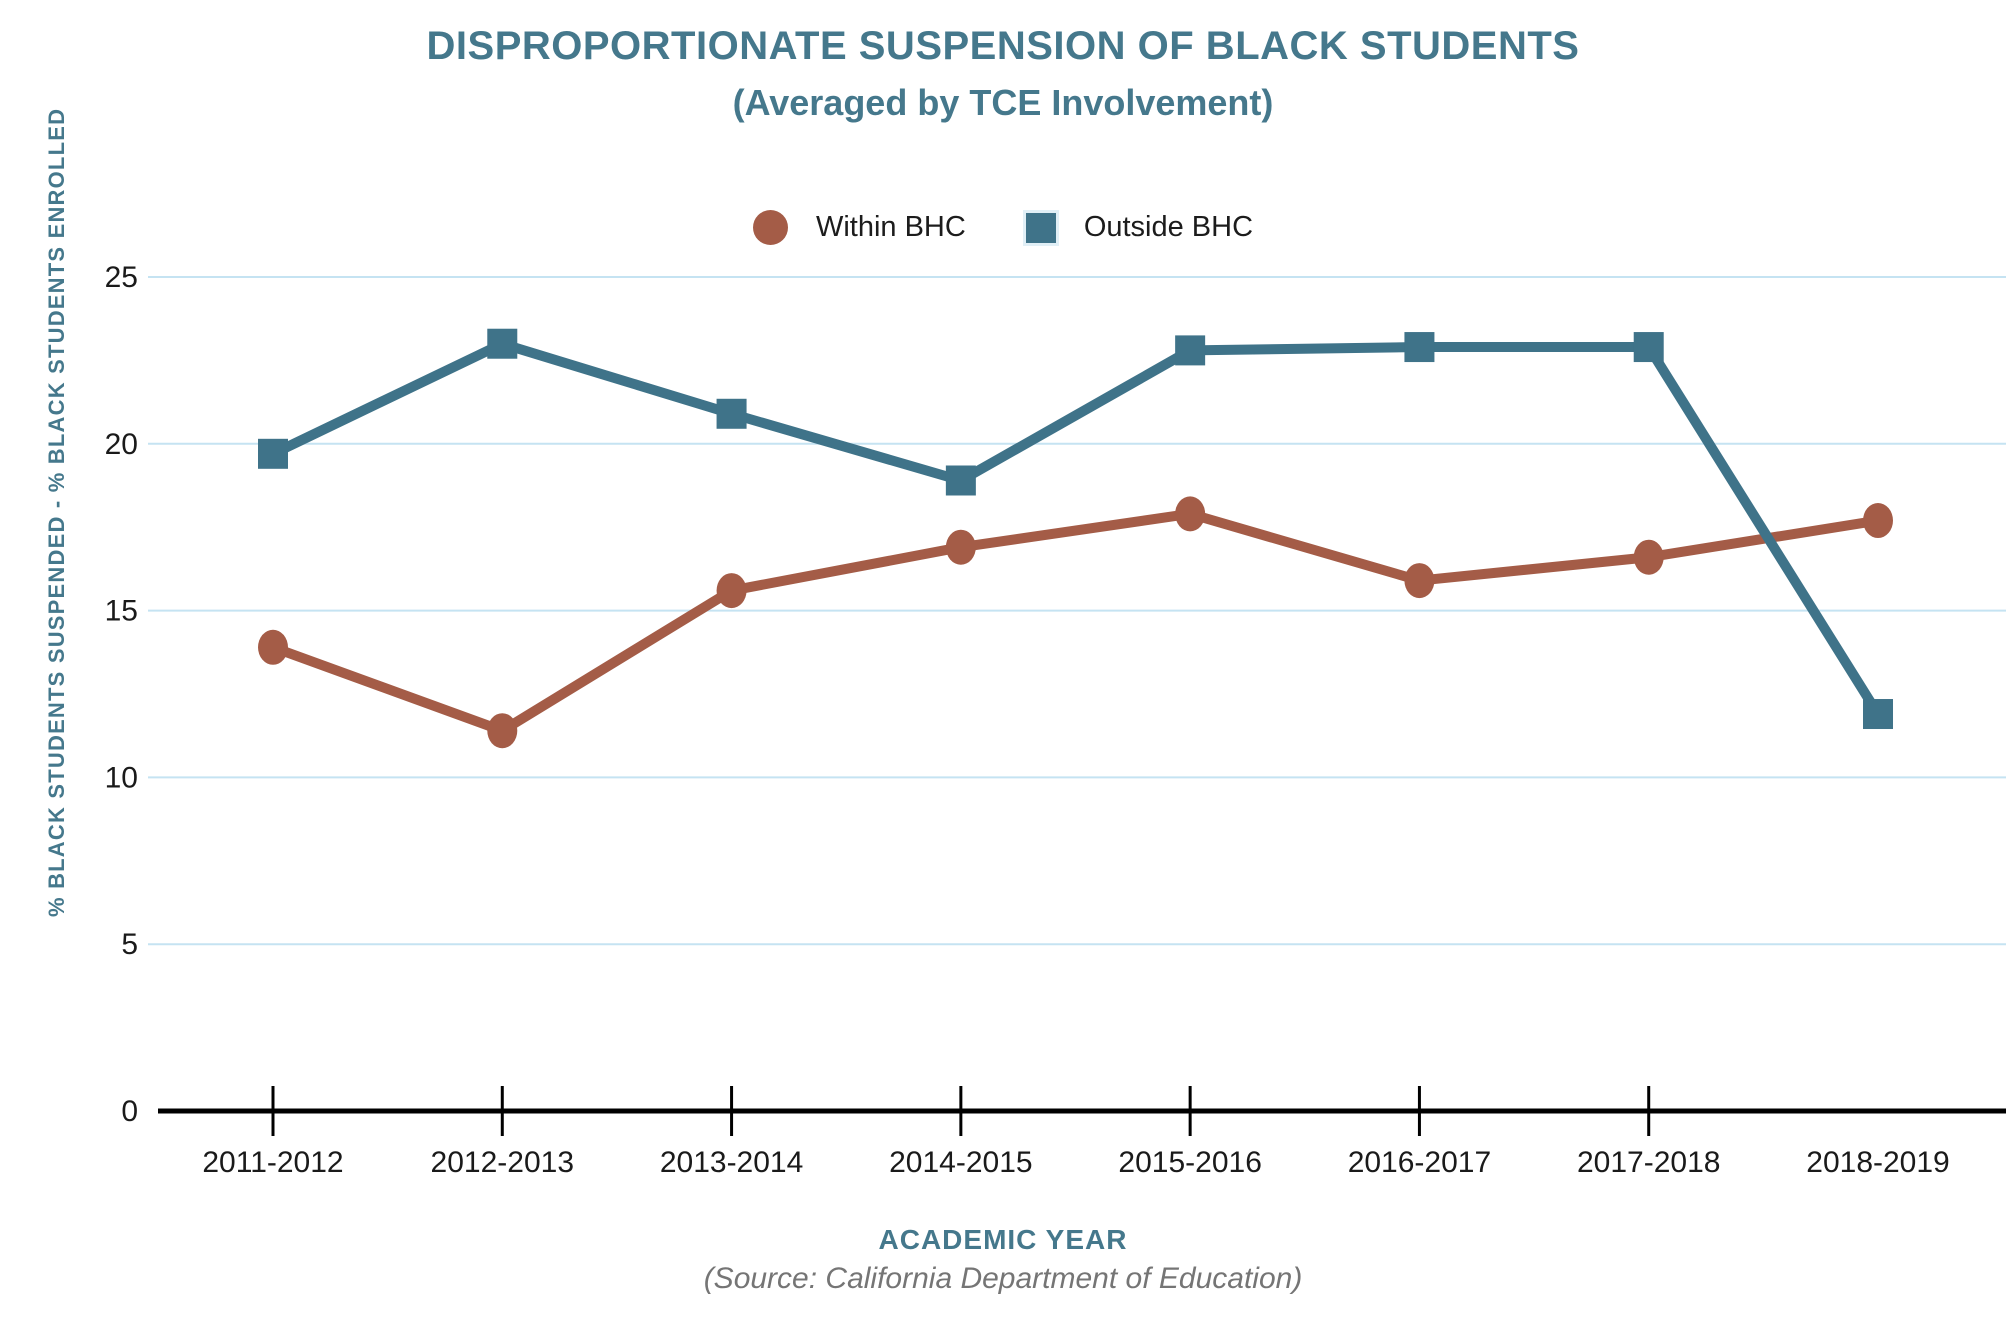 The height and width of the screenshot is (1322, 2006). Describe the element at coordinates (1648, 1162) in the screenshot. I see `x-tick-label: 2017-2018` at that location.